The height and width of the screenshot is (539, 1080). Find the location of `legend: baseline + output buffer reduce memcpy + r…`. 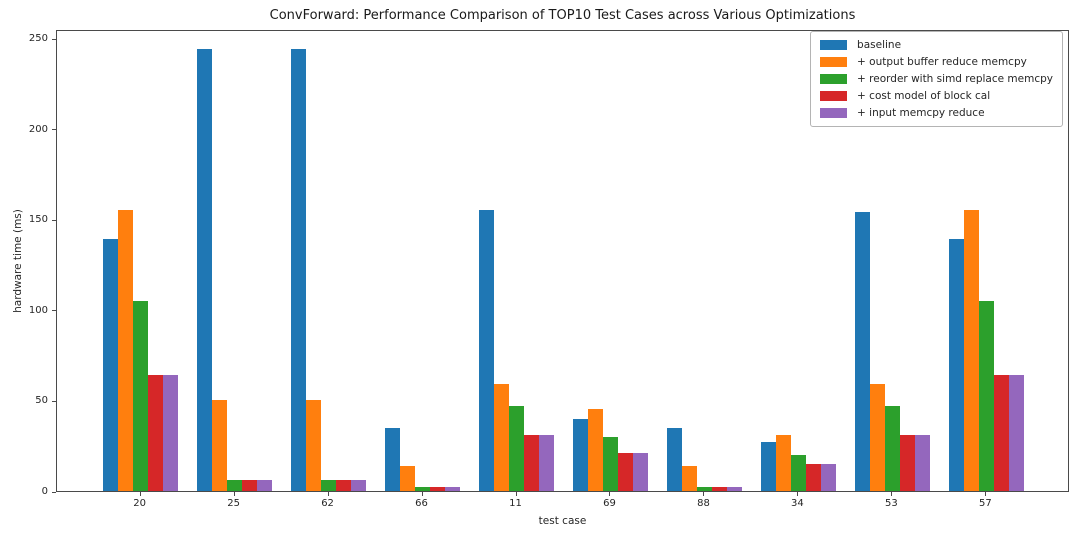

legend: baseline + output buffer reduce memcpy + r… is located at coordinates (936, 79).